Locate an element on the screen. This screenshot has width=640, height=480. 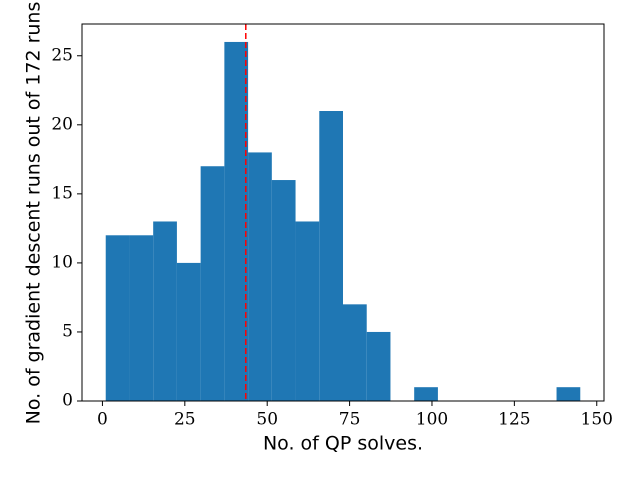
y-tick-label: 10 is located at coordinates (62, 262).